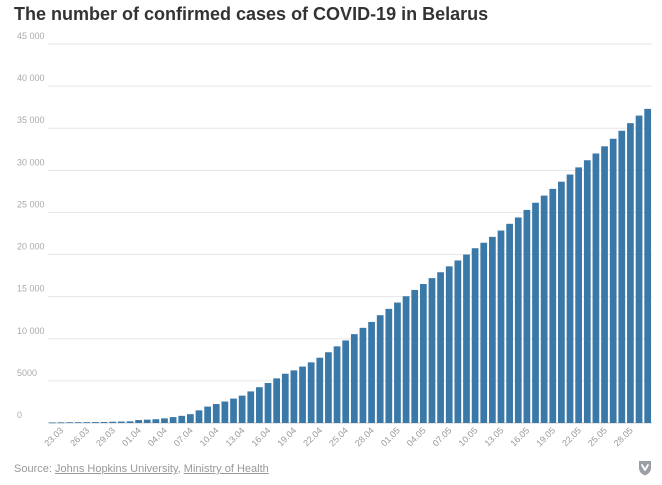 The image size is (662, 485). Describe the element at coordinates (131, 436) in the screenshot. I see `x-tick-label: 01.04` at that location.